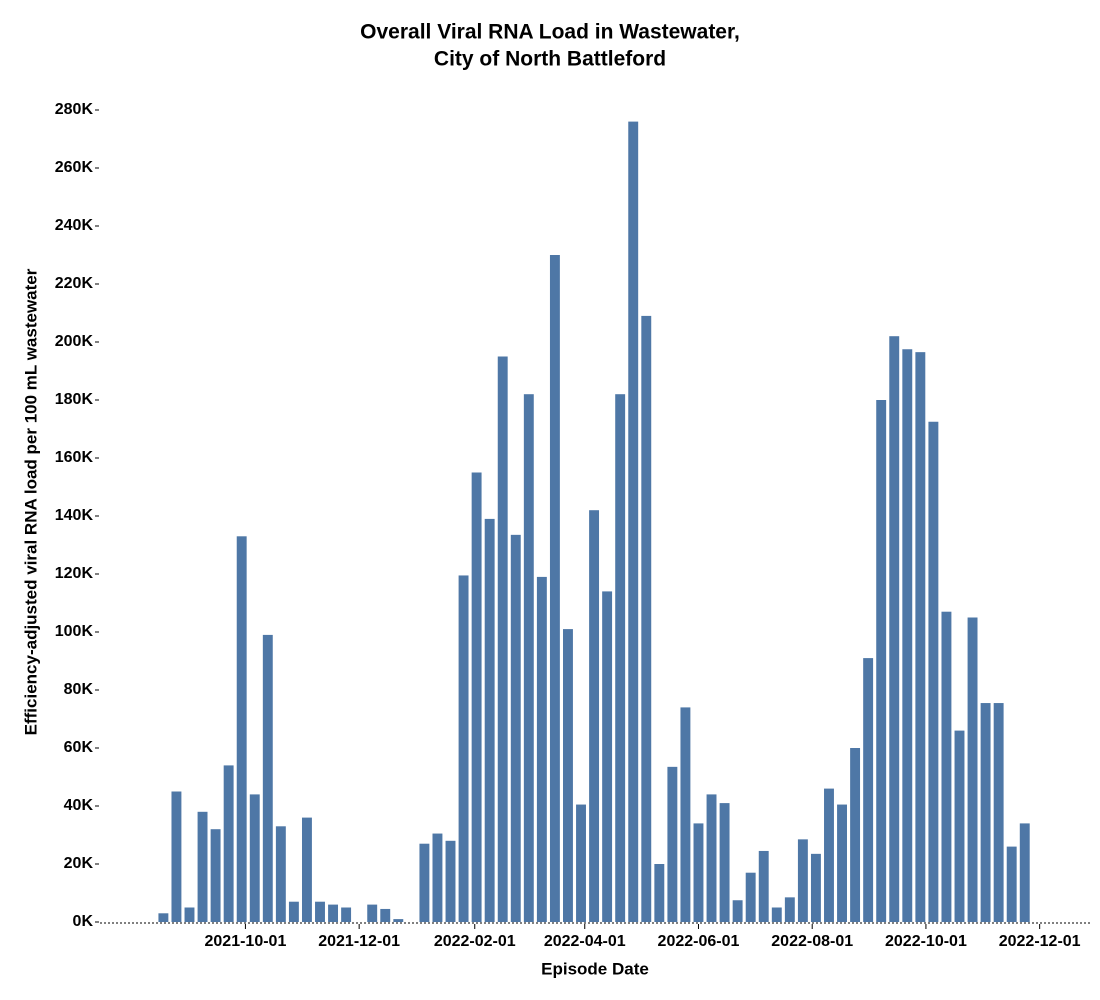 This screenshot has width=1100, height=1000. What do you see at coordinates (83, 921) in the screenshot?
I see `y-tick-label: 0K` at bounding box center [83, 921].